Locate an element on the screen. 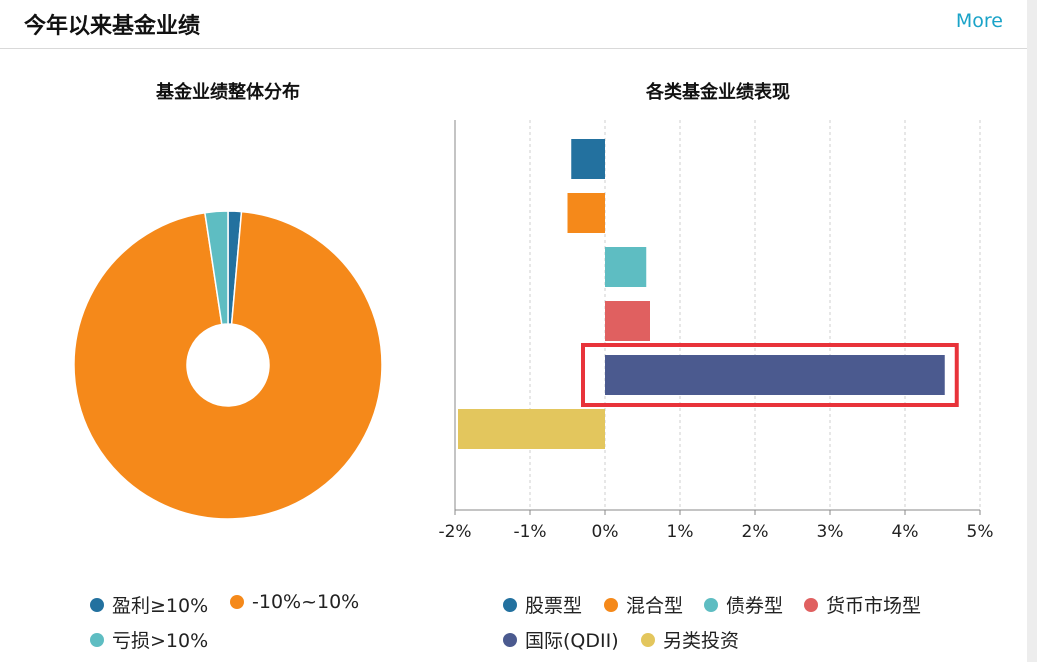 This screenshot has width=1037, height=662. x-tick-label: 4% is located at coordinates (905, 532).